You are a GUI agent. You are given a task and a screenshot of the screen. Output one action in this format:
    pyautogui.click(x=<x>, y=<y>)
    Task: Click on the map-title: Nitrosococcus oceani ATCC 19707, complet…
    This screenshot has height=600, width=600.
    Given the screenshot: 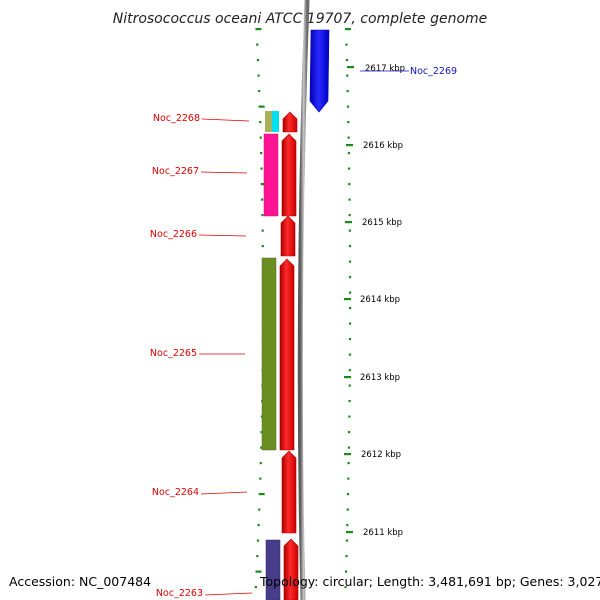 What is the action you would take?
    pyautogui.click(x=300, y=19)
    